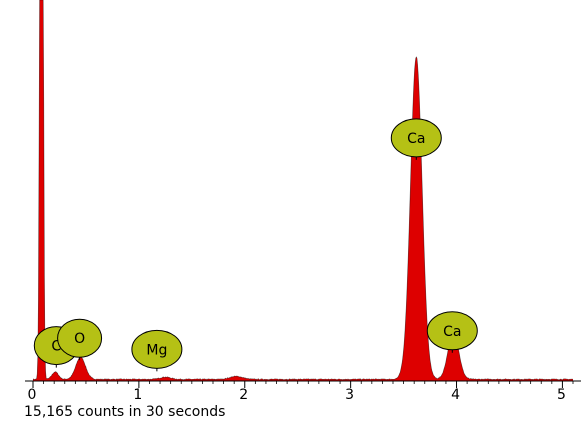 Image resolution: width=587 pixels, height=423 pixels. I want to click on x-tick-label-1: 1, so click(137, 395).